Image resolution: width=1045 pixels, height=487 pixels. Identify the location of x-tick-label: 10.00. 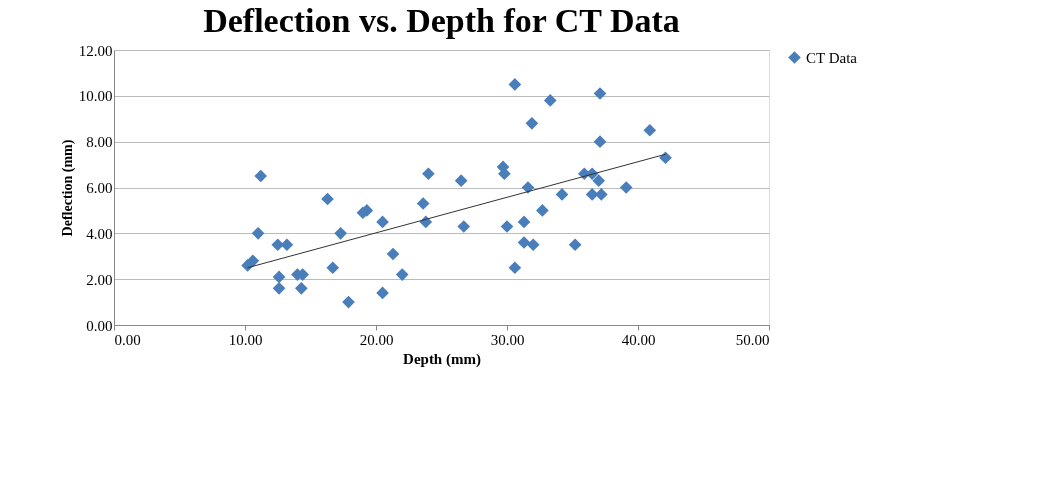
(245, 339).